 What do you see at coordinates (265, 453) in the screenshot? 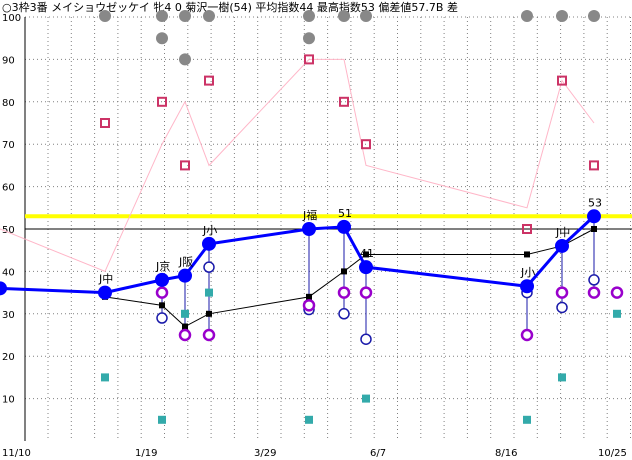
I see `x-tick-label: 3/29` at bounding box center [265, 453].